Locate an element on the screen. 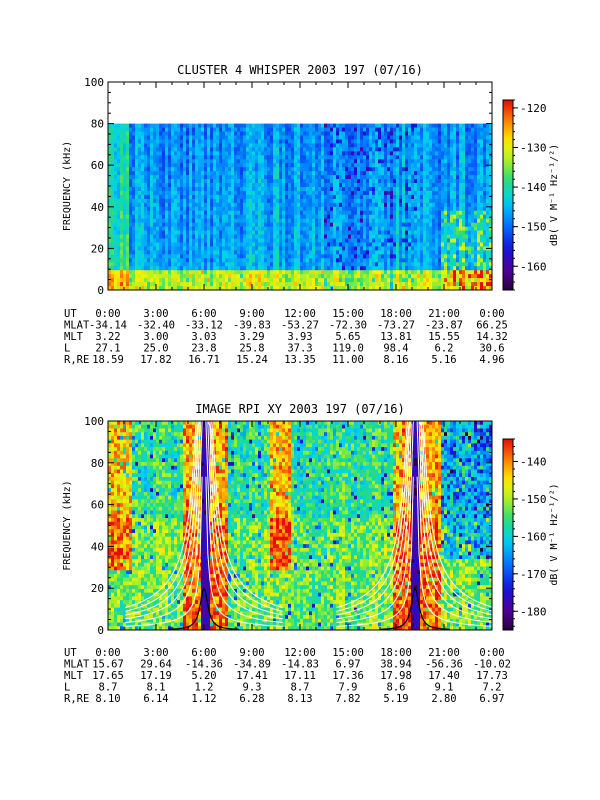 Image resolution: width=600 pixels, height=800 pixels. plasma-curve-1-2-b is located at coordinates (455, 521).